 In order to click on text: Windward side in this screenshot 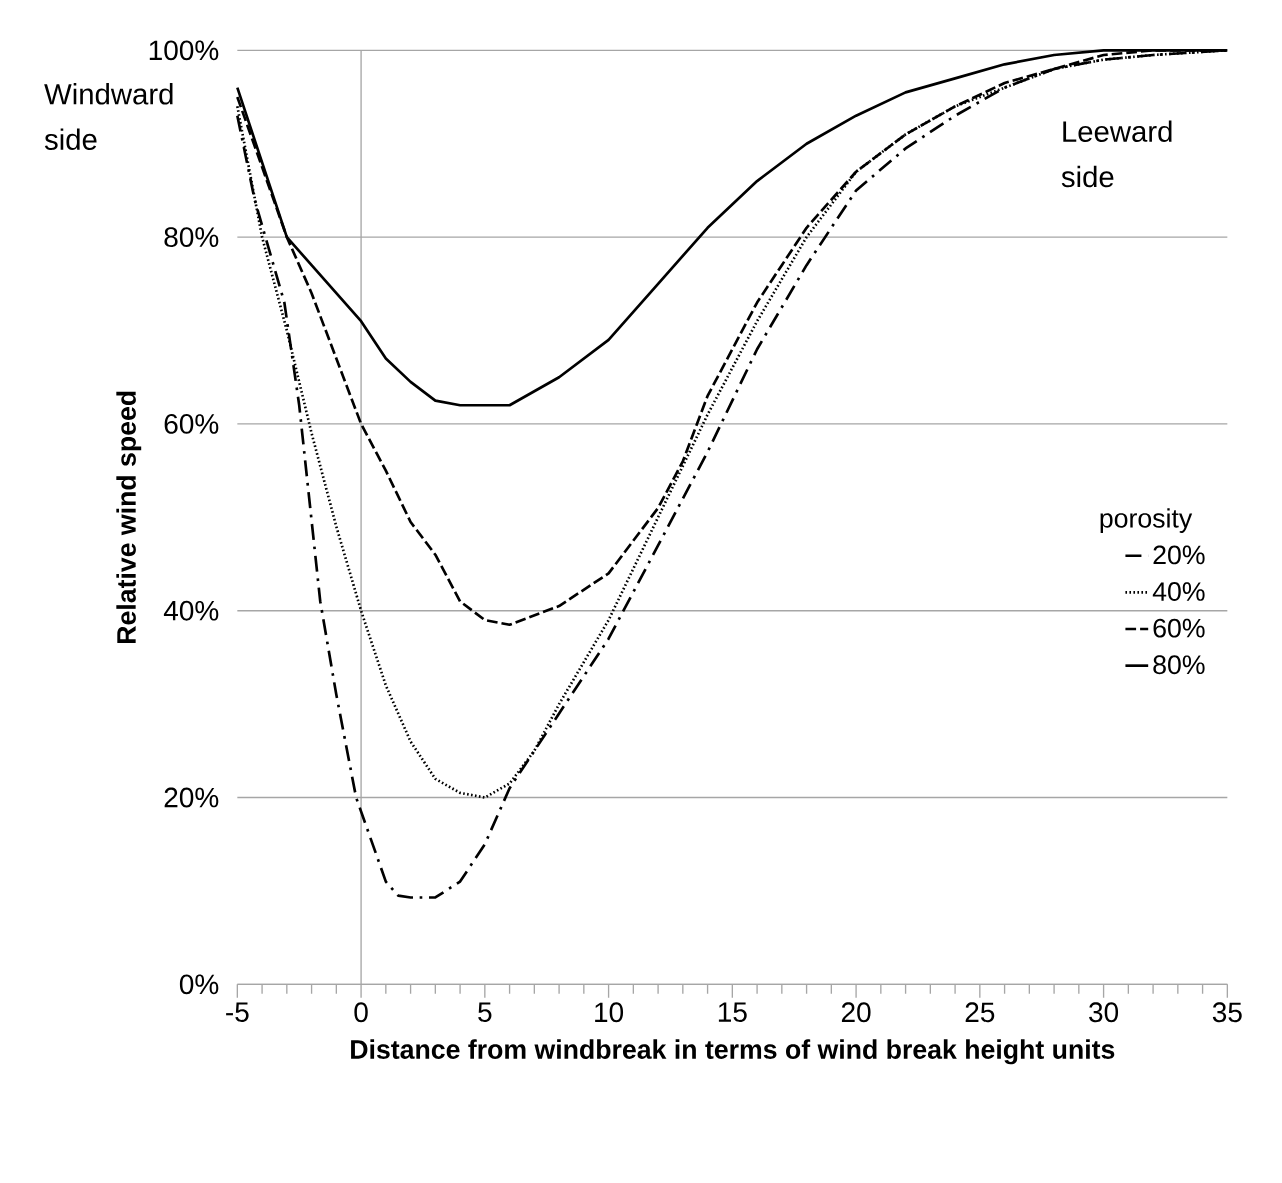, I will do `click(108, 116)`.